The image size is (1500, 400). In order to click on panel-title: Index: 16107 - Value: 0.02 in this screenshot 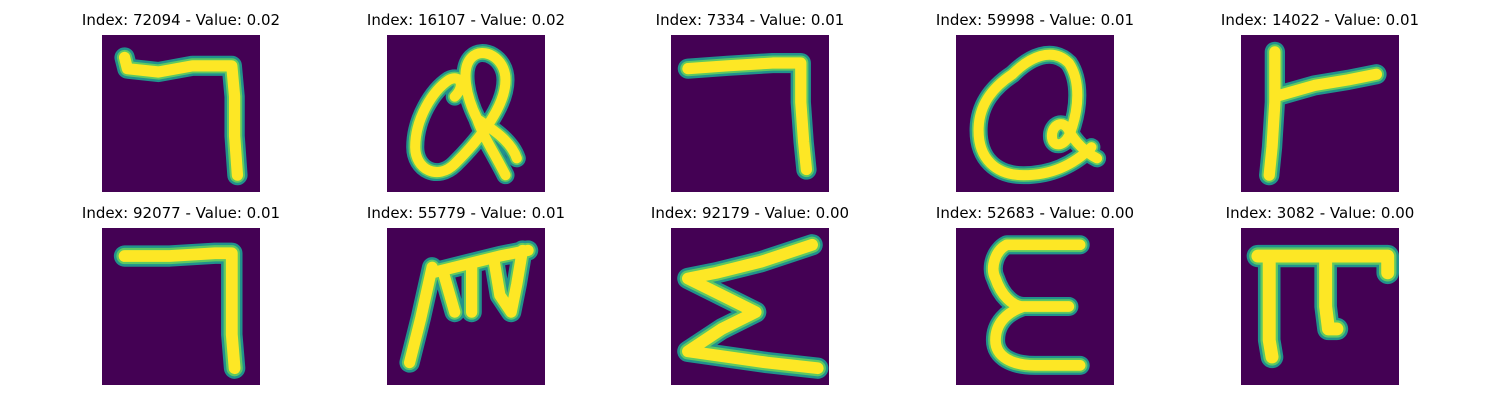, I will do `click(466, 20)`.